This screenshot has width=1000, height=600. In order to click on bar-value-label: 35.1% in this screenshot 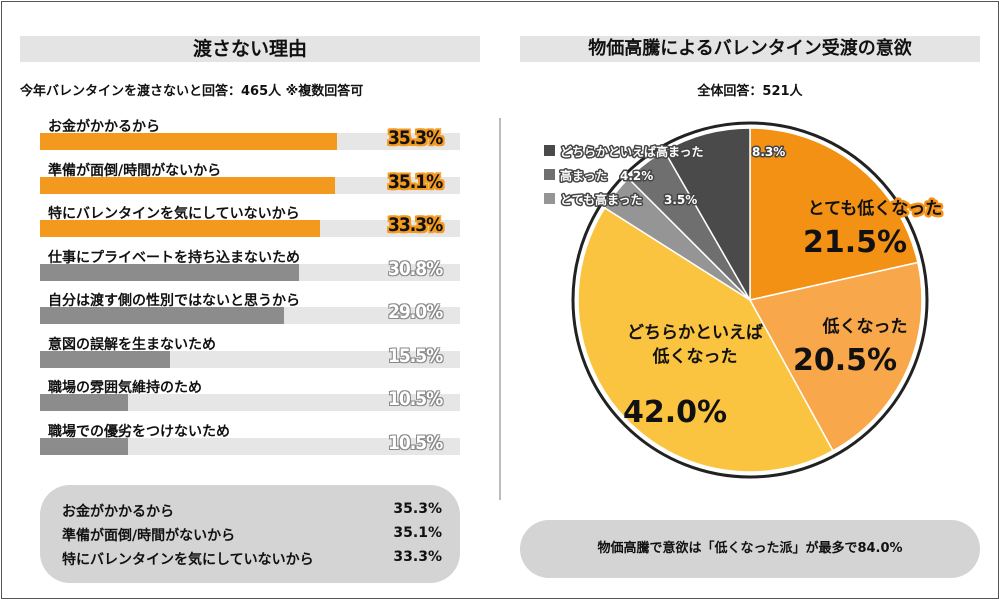, I will do `click(415, 181)`.